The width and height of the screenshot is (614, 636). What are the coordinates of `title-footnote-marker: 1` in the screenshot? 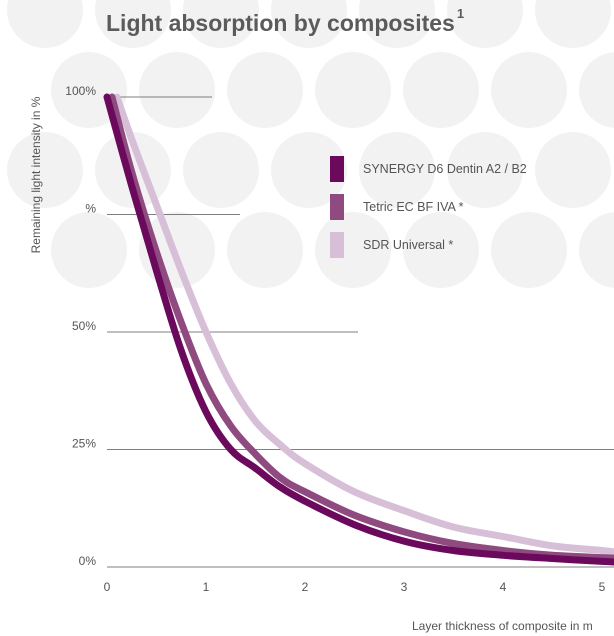 It's located at (460, 14).